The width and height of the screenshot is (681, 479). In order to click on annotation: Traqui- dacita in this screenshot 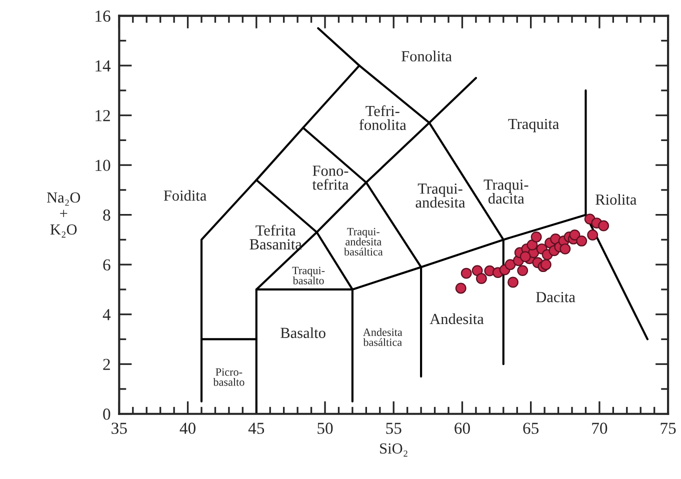, I will do `click(506, 192)`.